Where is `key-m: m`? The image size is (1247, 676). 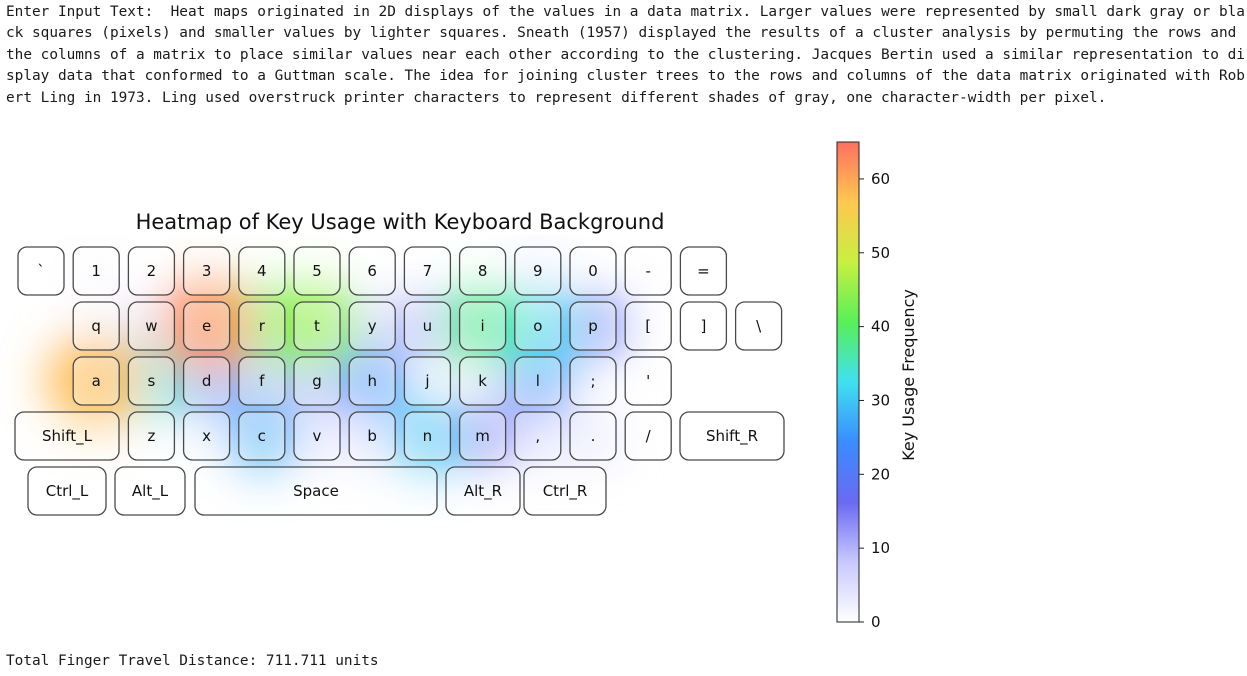 key-m: m is located at coordinates (482, 436).